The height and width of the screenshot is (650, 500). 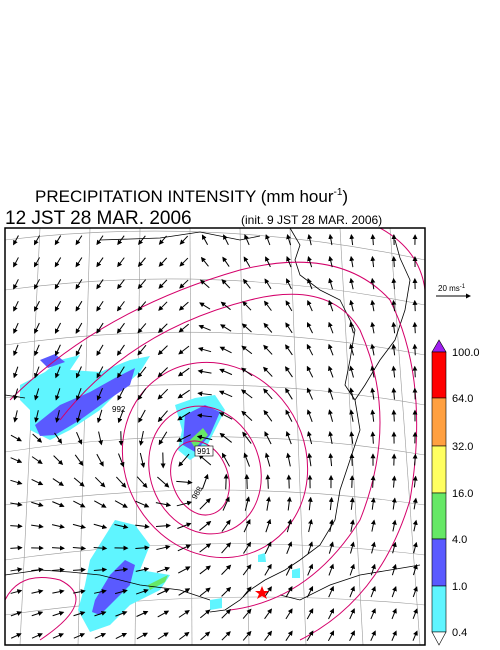 I want to click on contour-label: 992, so click(x=119, y=409).